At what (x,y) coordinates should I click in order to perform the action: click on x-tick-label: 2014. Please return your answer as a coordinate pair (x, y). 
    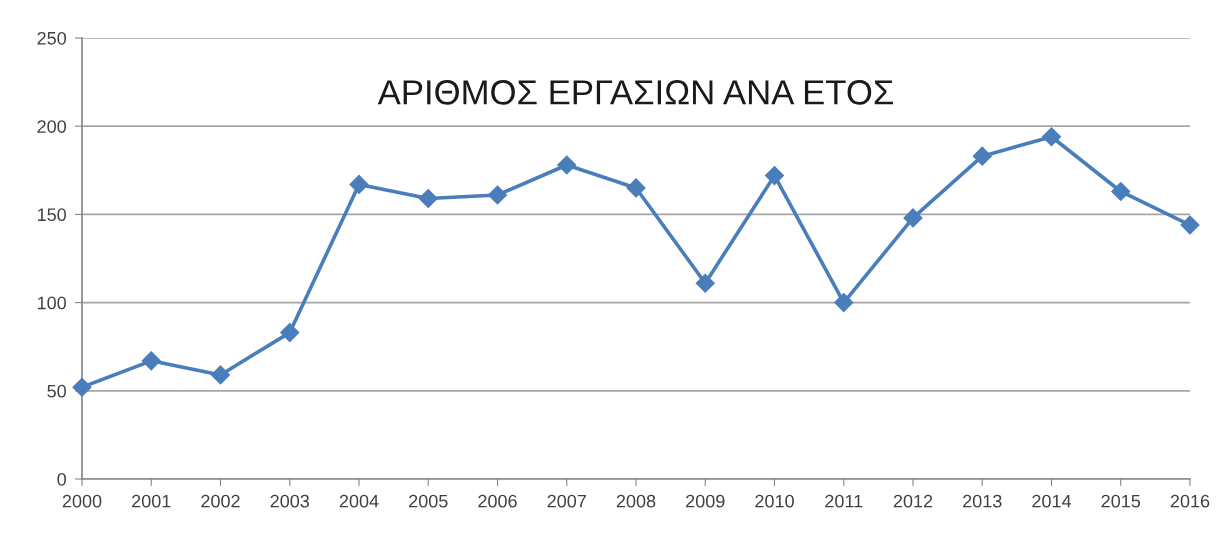
    Looking at the image, I should click on (1052, 501).